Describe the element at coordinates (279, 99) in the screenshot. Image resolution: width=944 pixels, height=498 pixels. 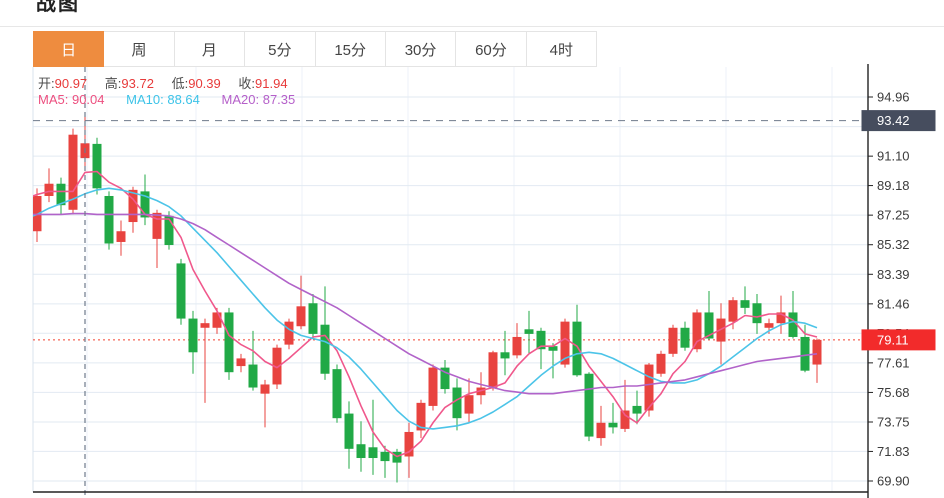
I see `ma20-value: 87.35` at that location.